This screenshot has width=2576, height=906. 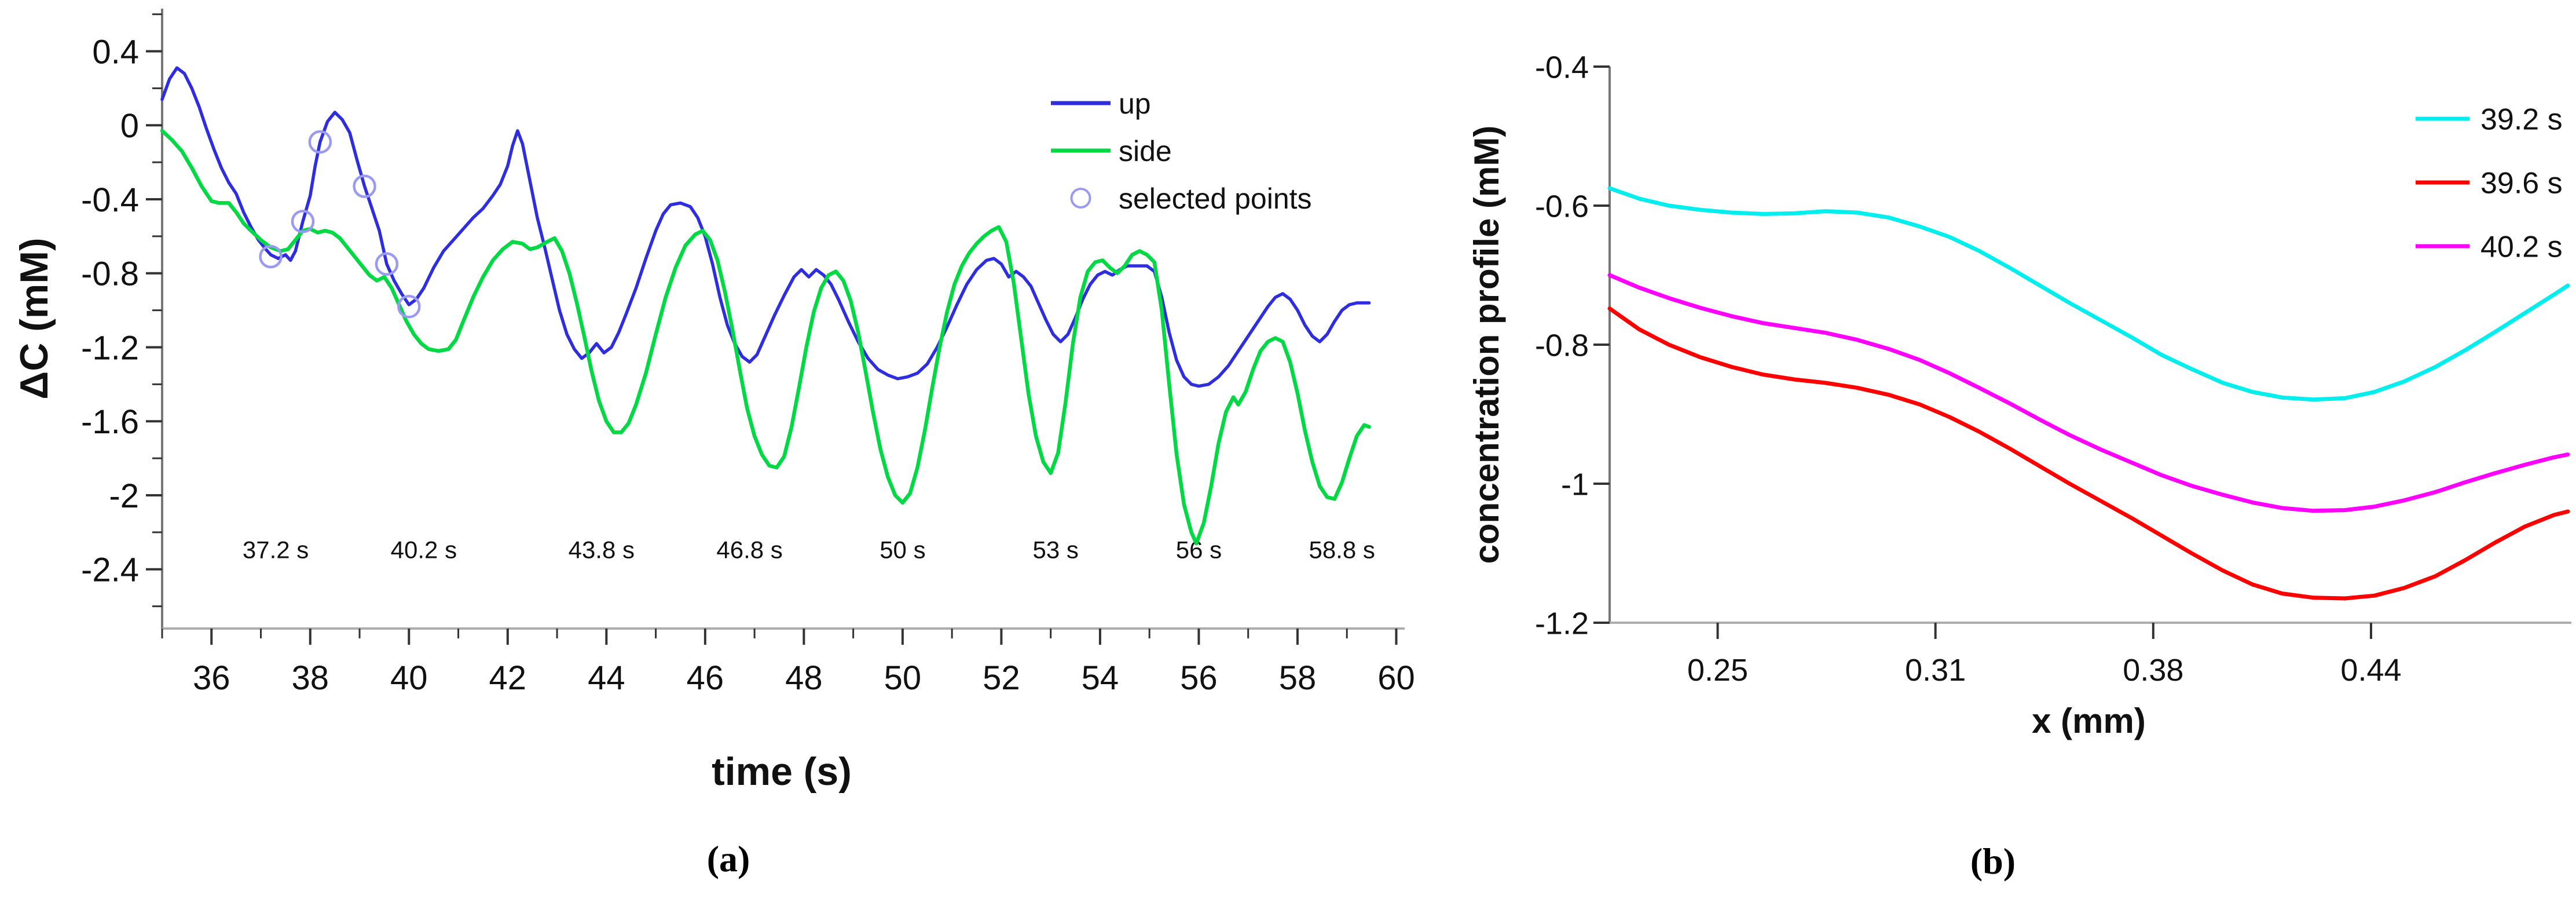 What do you see at coordinates (1055, 550) in the screenshot?
I see `annotation-label: 53 s` at bounding box center [1055, 550].